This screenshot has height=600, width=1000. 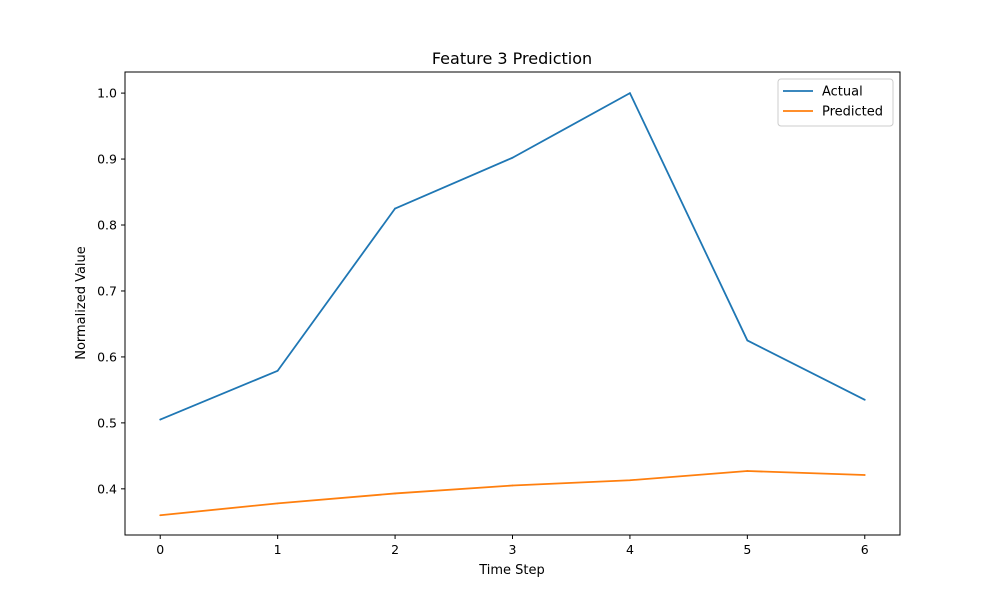 I want to click on y-tick-label: 0.8, so click(x=107, y=225).